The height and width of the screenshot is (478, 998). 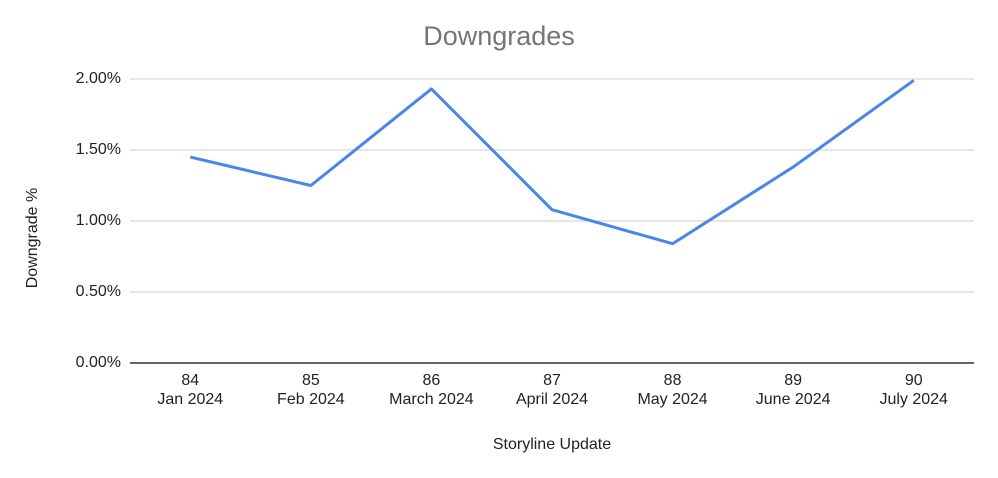 I want to click on x-tick-label: July 2024, so click(x=913, y=399).